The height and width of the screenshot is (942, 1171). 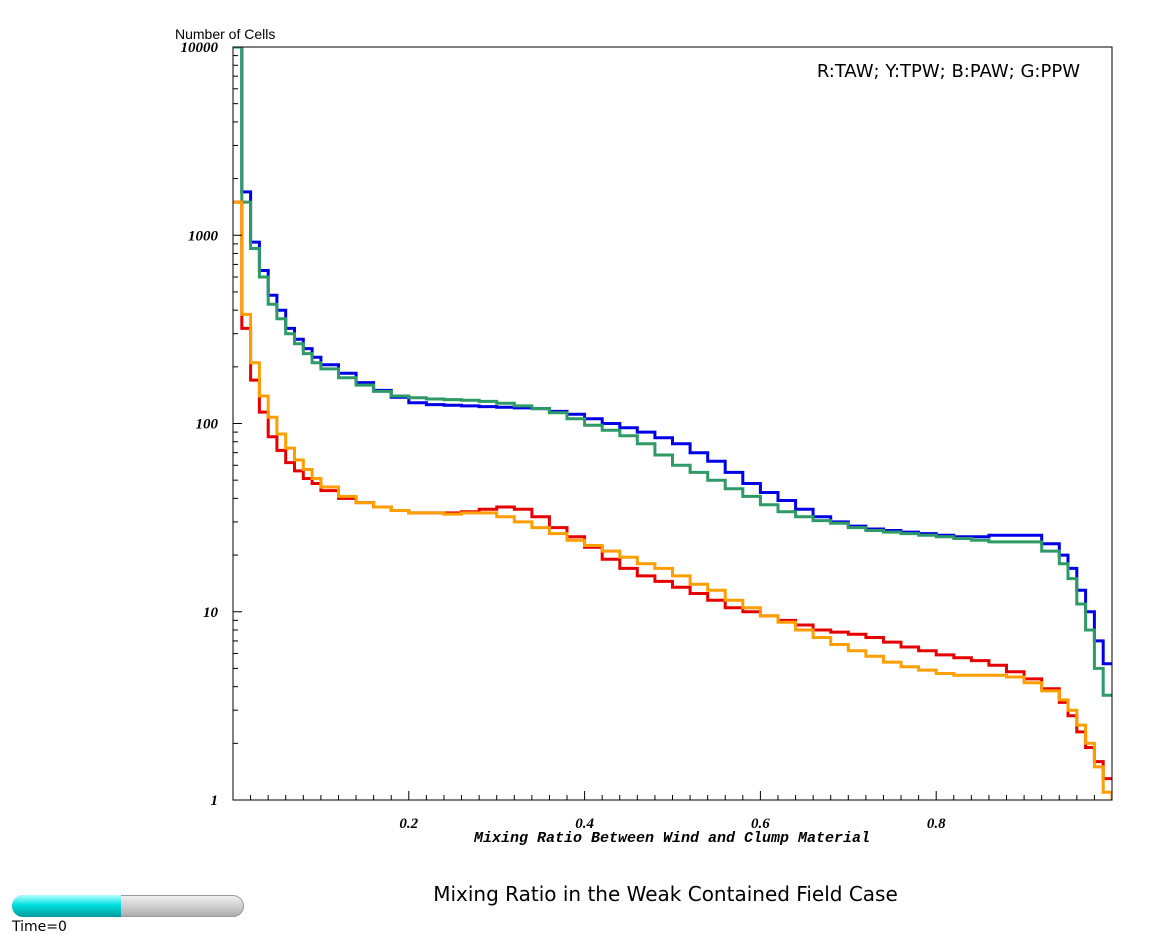 I want to click on y-tick-label: 1000, so click(x=203, y=236).